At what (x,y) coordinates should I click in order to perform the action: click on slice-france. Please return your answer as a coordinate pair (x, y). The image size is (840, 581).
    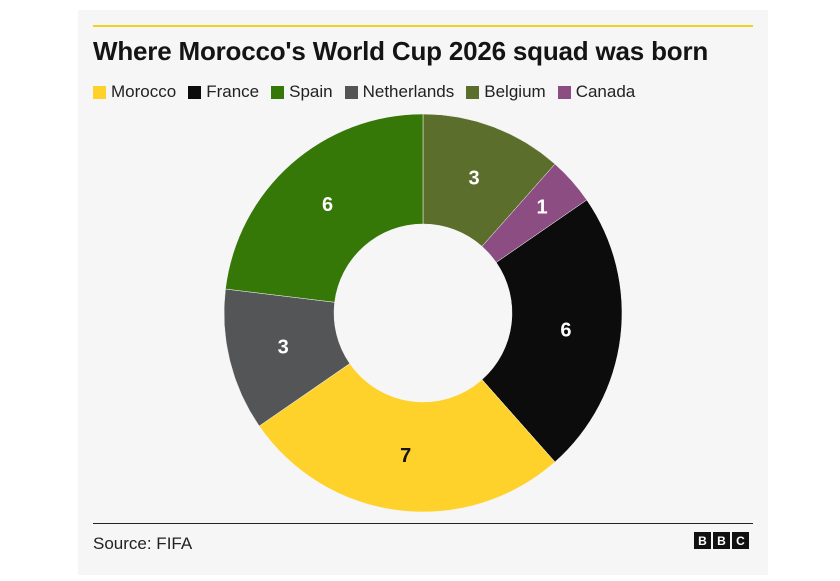
    Looking at the image, I should click on (552, 331).